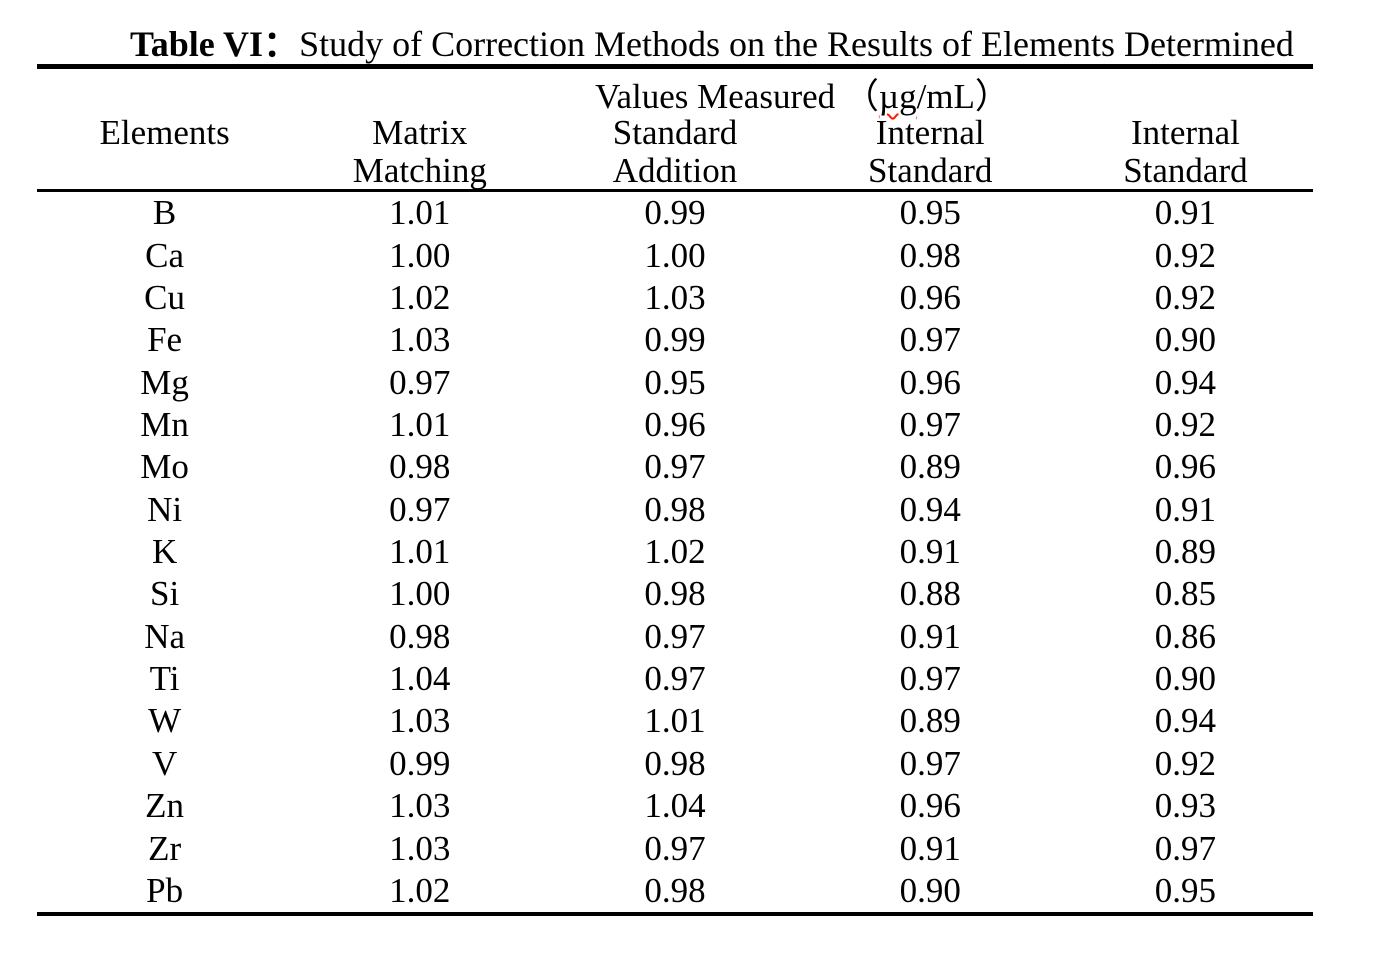  Describe the element at coordinates (164, 552) in the screenshot. I see `element-cell: K` at that location.